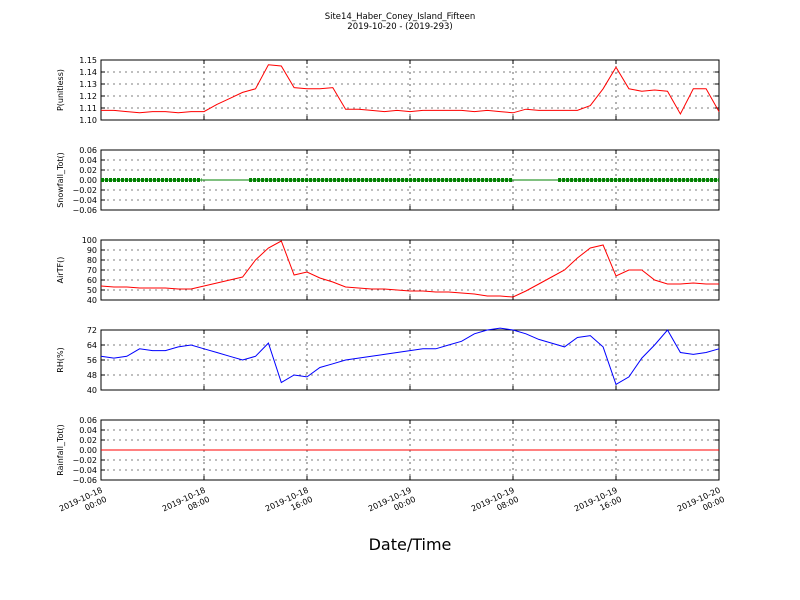  I want to click on y-tick-label: 100, so click(89, 240).